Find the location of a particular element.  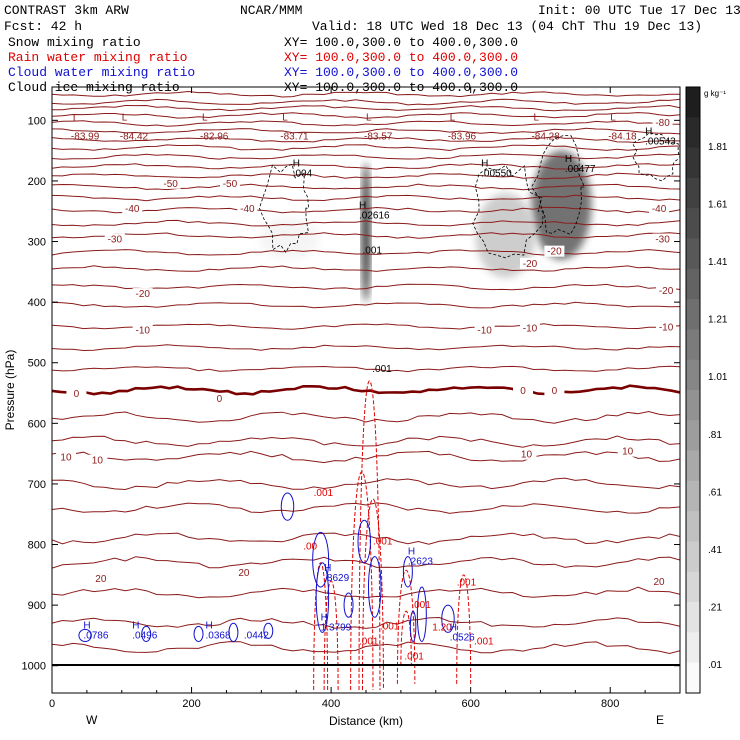

y-axis-label: Pressure (hPa) is located at coordinates (10, 390).